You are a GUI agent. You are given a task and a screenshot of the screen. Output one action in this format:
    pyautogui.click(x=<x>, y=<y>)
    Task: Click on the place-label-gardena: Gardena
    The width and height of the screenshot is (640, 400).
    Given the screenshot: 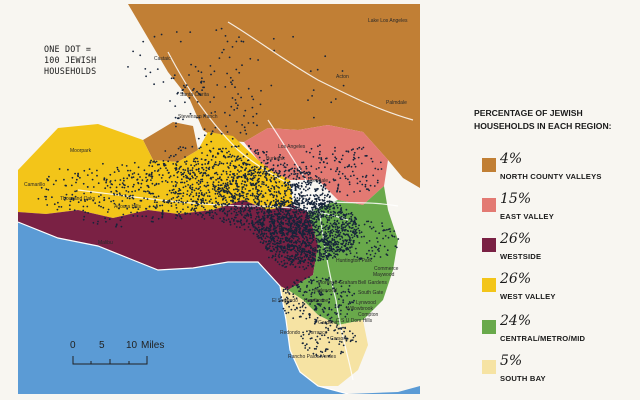 What is the action you would take?
    pyautogui.click(x=328, y=323)
    